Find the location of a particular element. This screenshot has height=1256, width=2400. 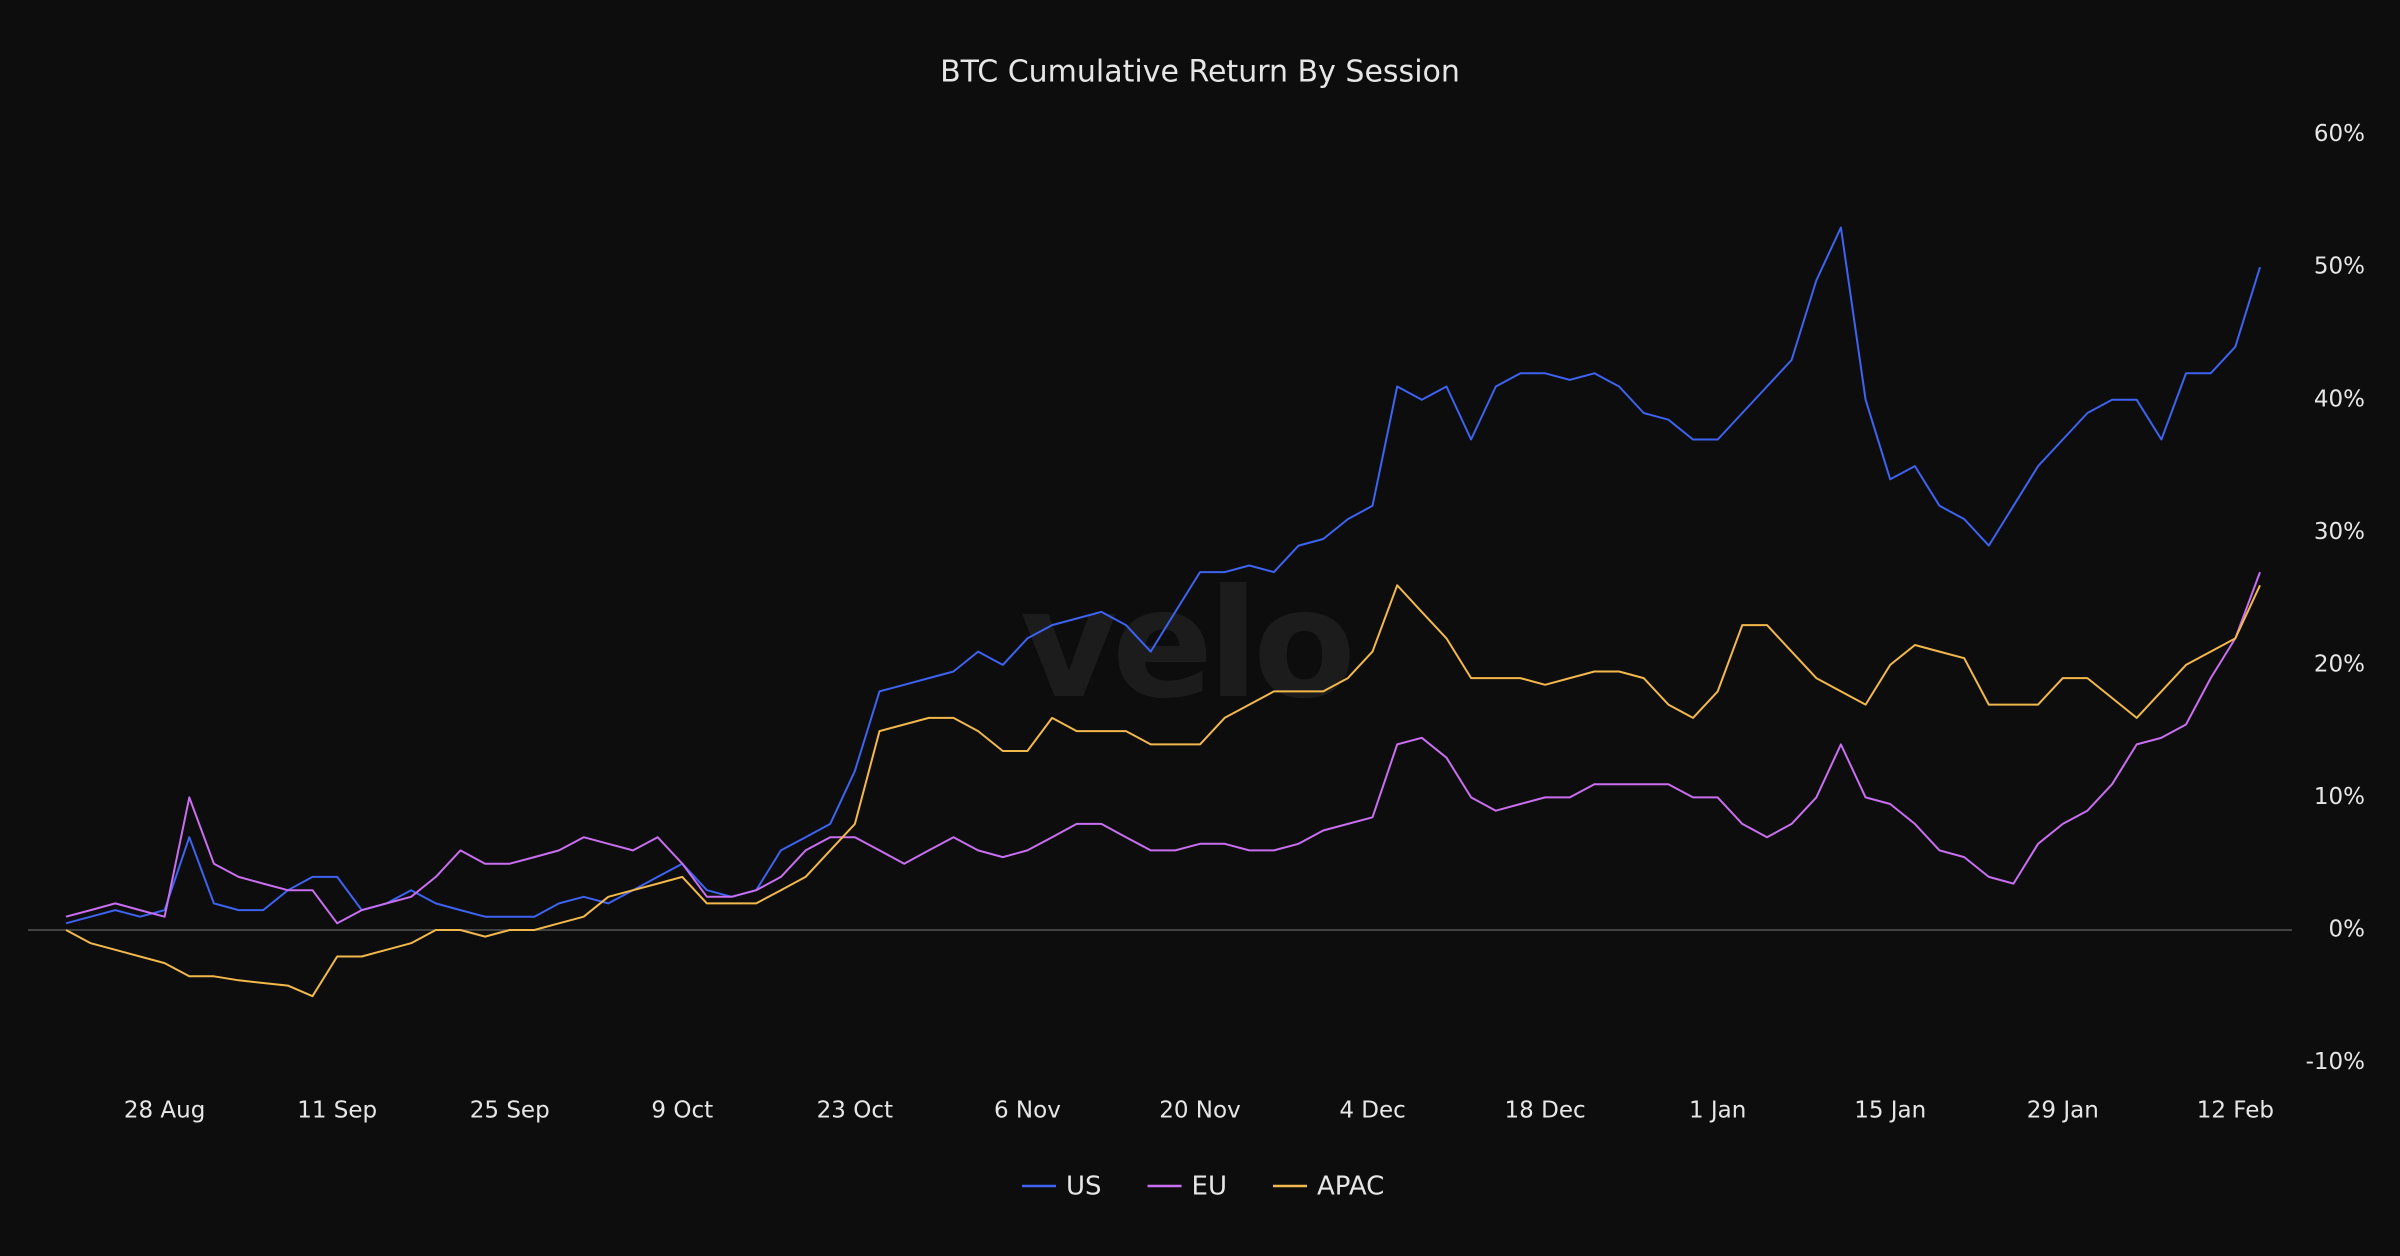

legend-label: US is located at coordinates (1084, 1187).